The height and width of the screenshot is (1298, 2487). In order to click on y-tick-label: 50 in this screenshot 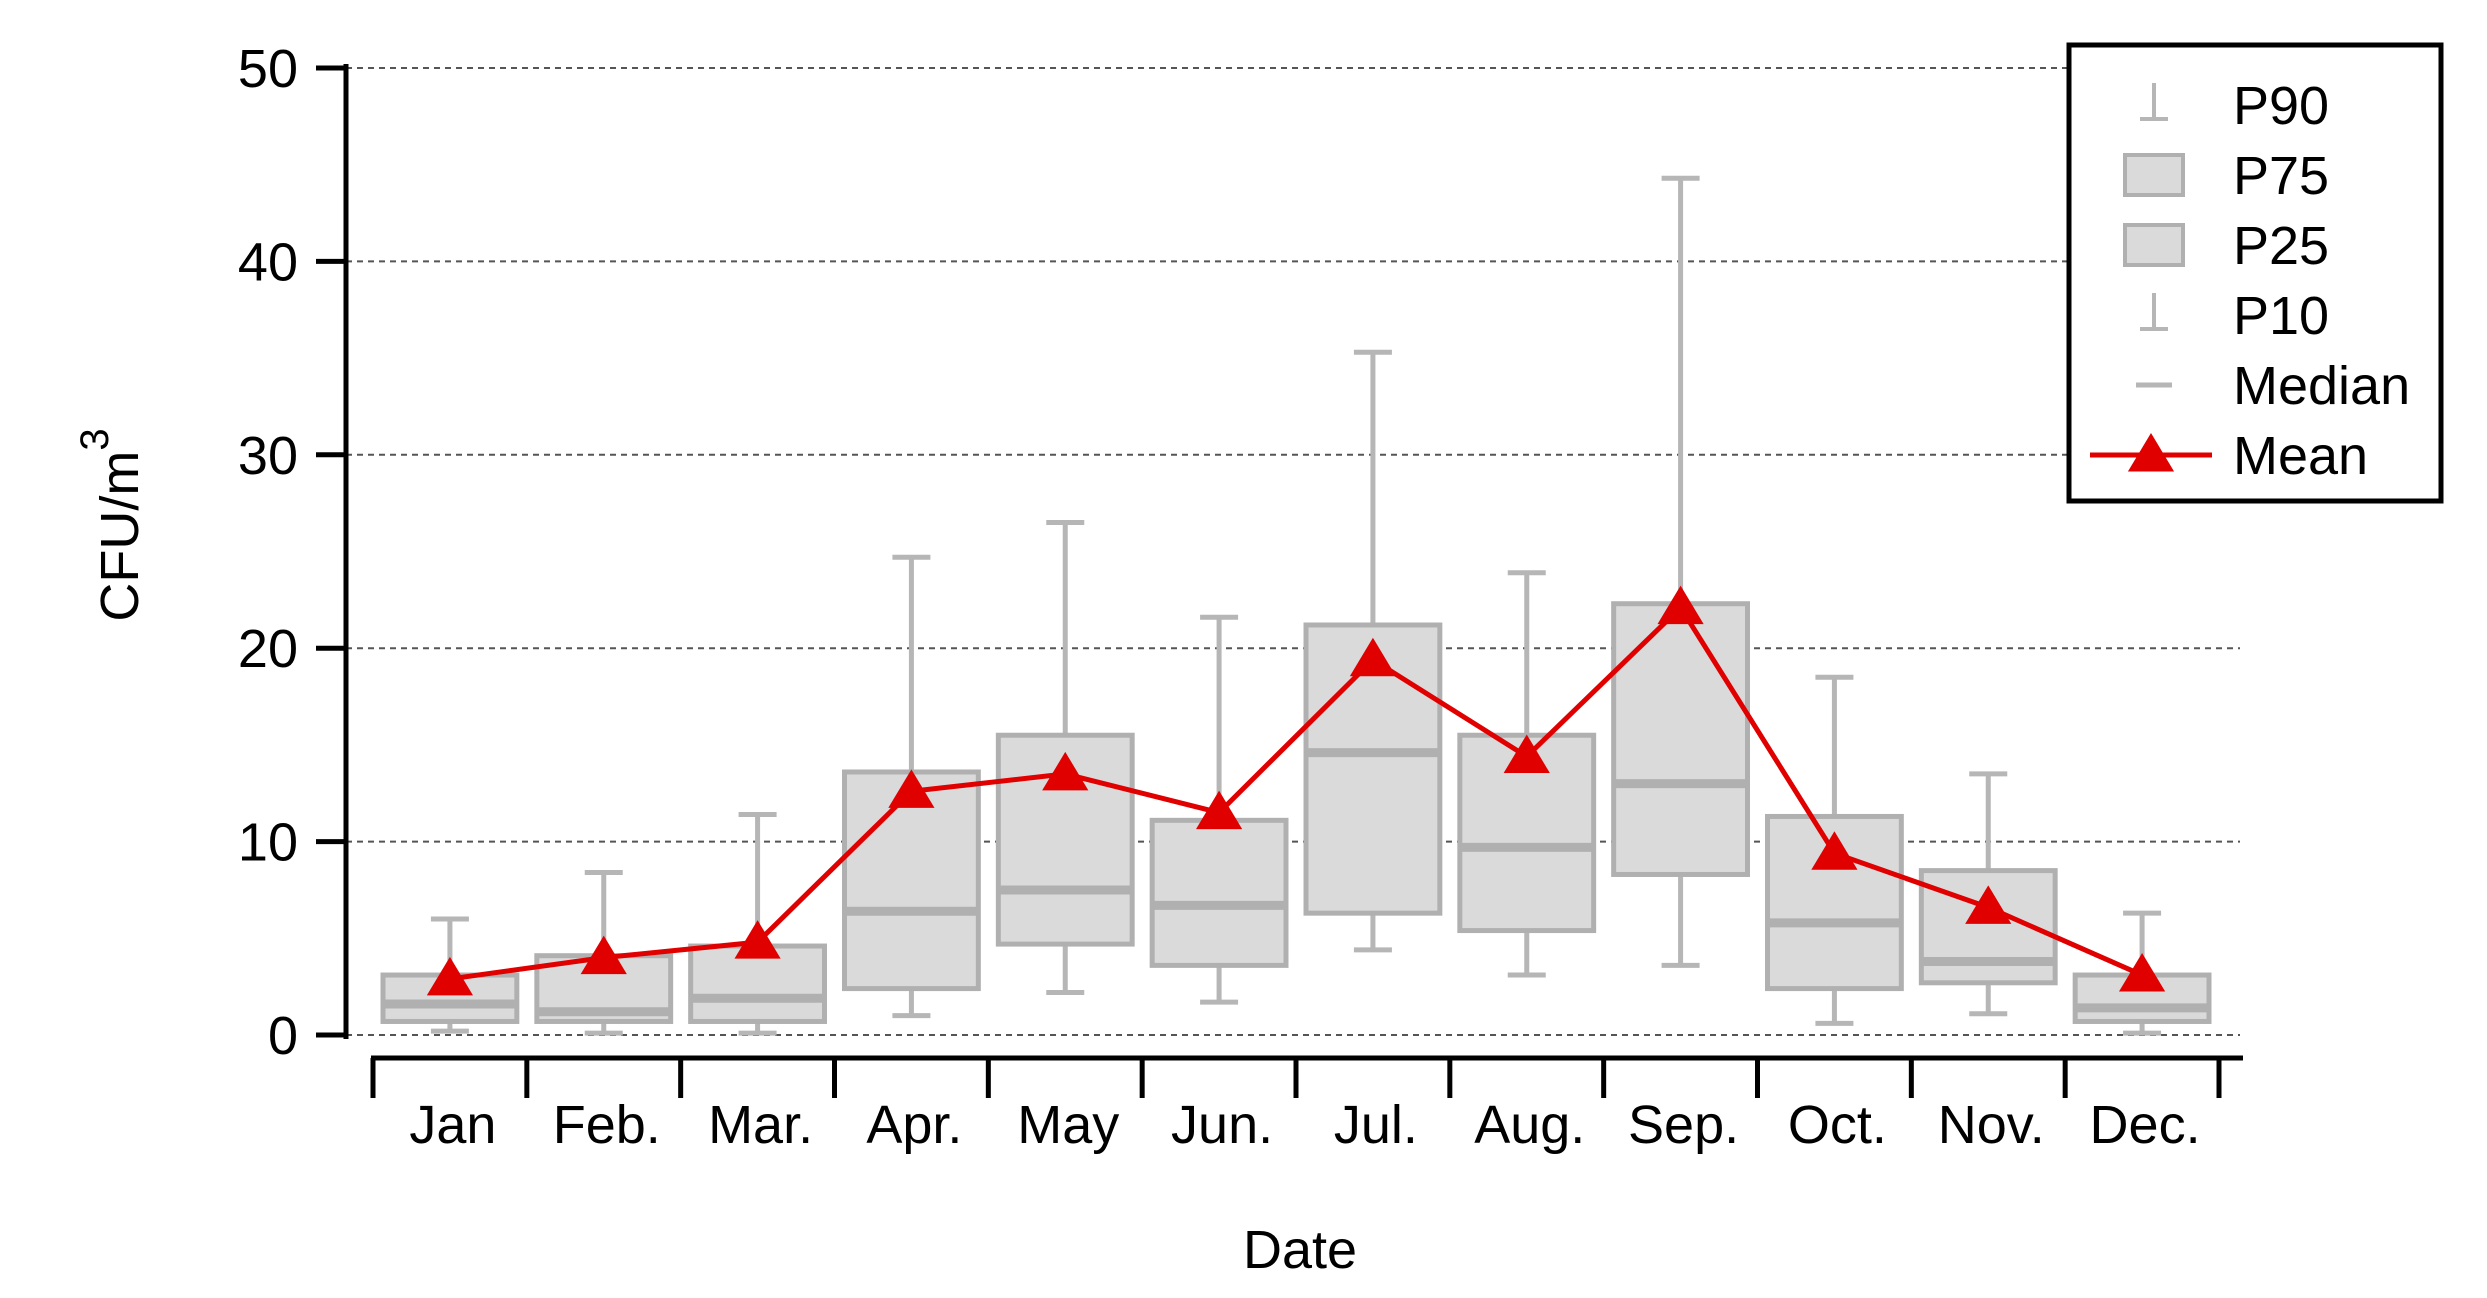, I will do `click(268, 69)`.